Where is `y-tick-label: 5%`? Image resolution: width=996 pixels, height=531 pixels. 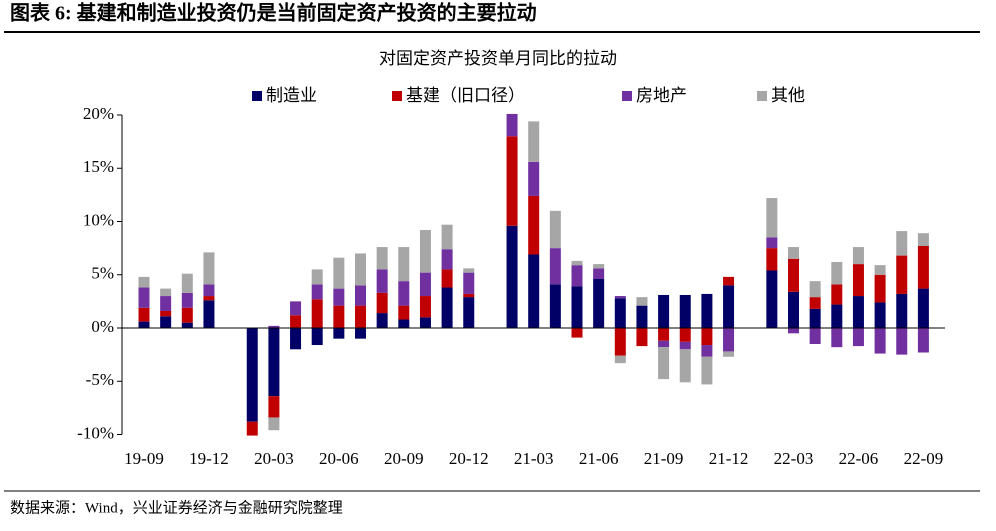 y-tick-label: 5% is located at coordinates (102, 273).